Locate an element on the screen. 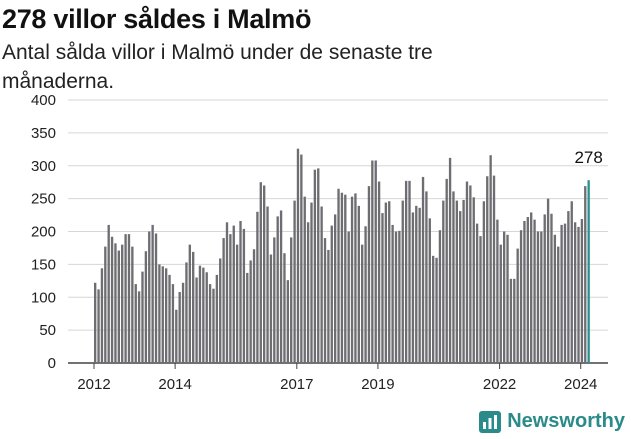 The height and width of the screenshot is (439, 631). y-tick-label: 100 is located at coordinates (43, 297).